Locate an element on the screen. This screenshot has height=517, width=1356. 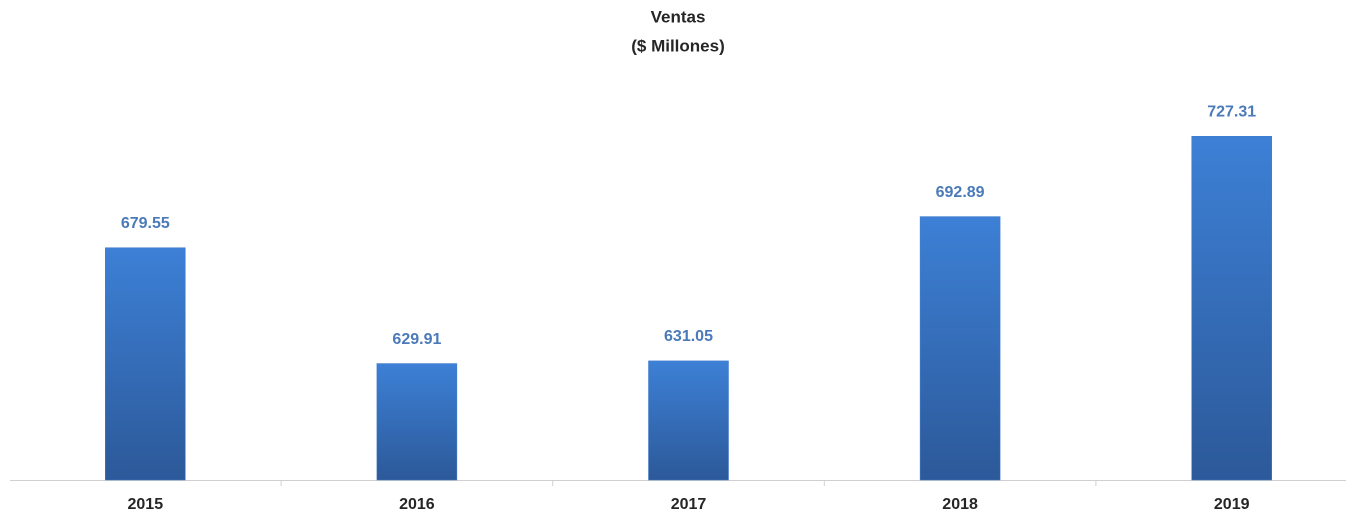
x-tick-label: 2016 is located at coordinates (417, 504).